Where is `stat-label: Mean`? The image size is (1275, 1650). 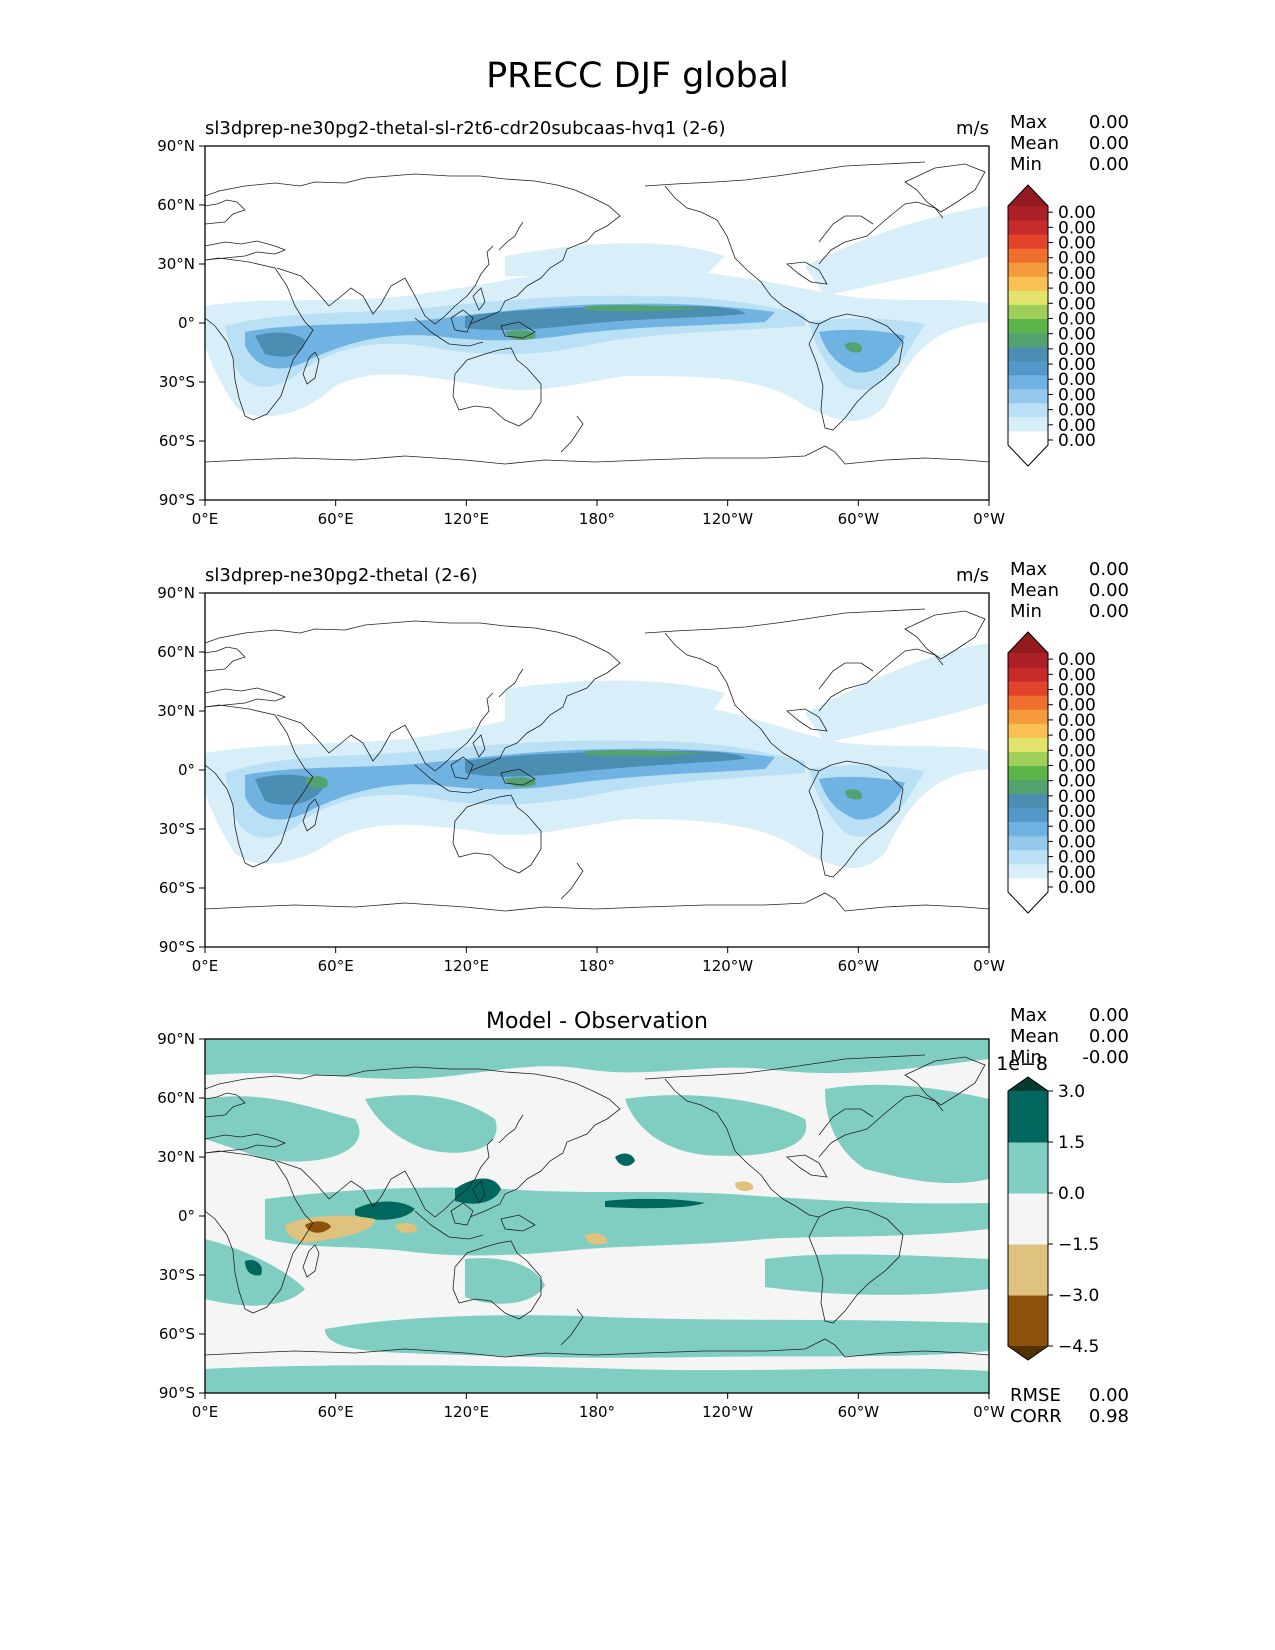 stat-label: Mean is located at coordinates (1034, 143).